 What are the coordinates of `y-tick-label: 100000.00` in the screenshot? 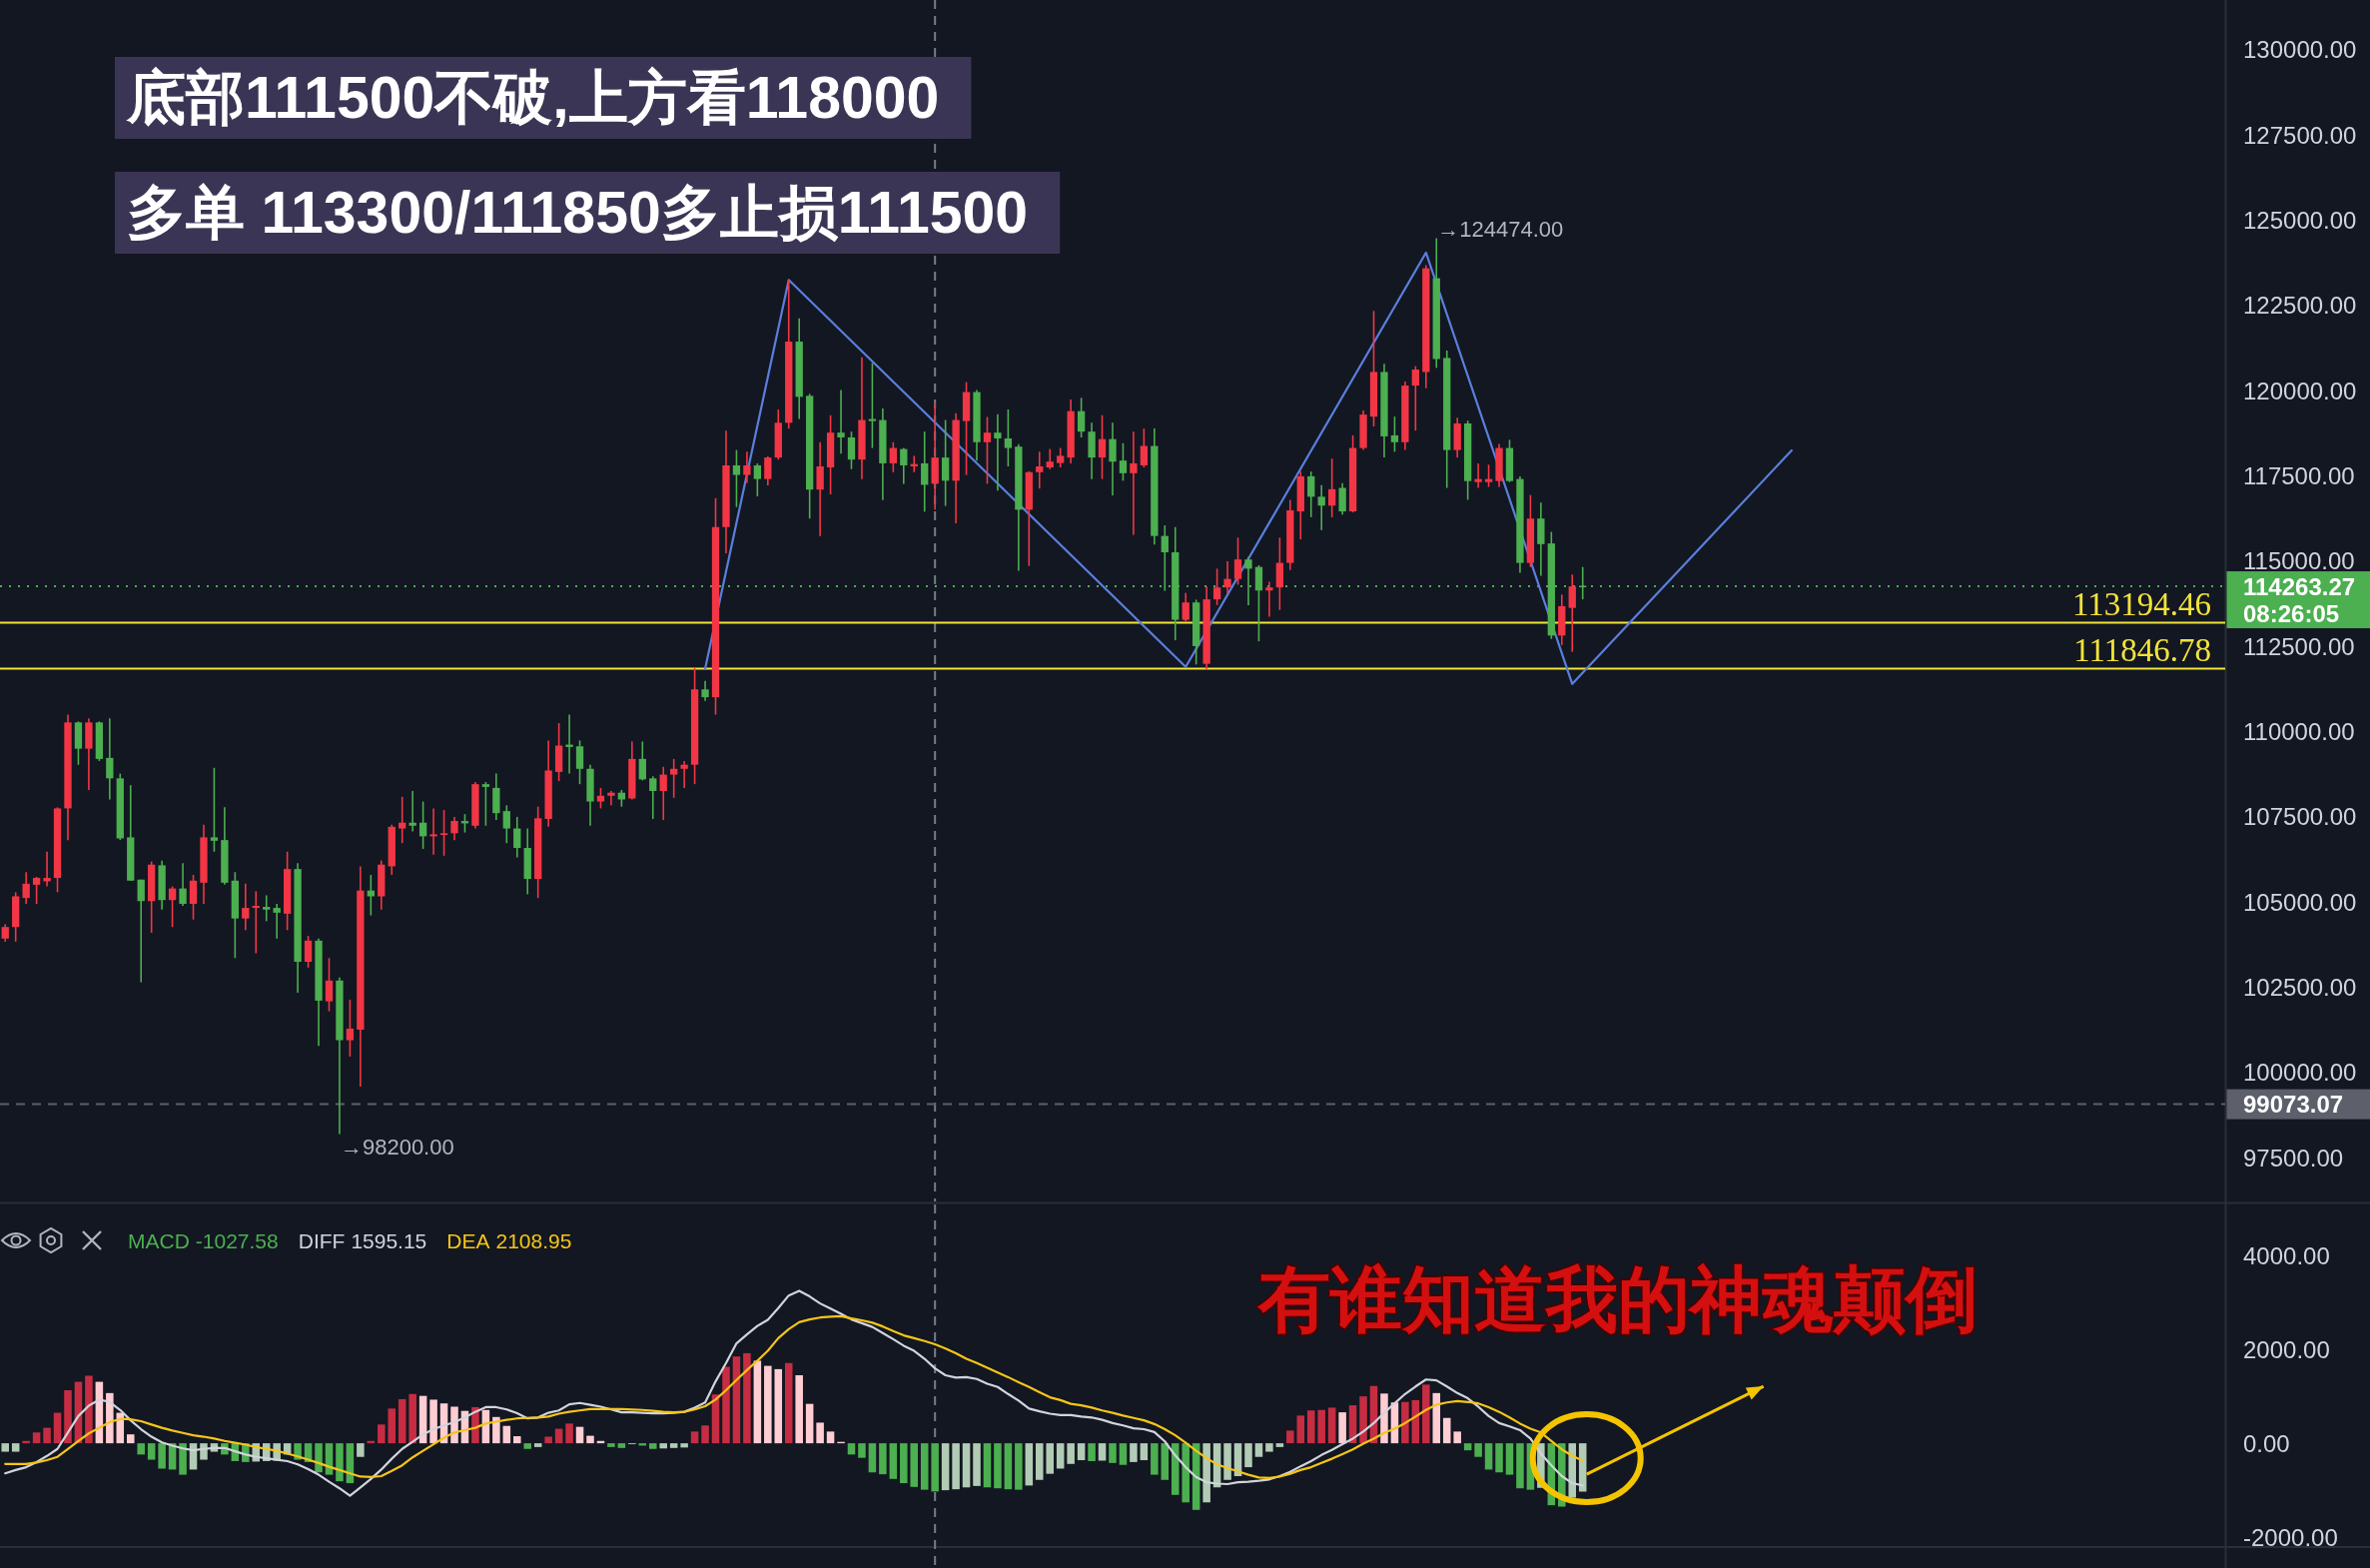 It's located at (2300, 1073).